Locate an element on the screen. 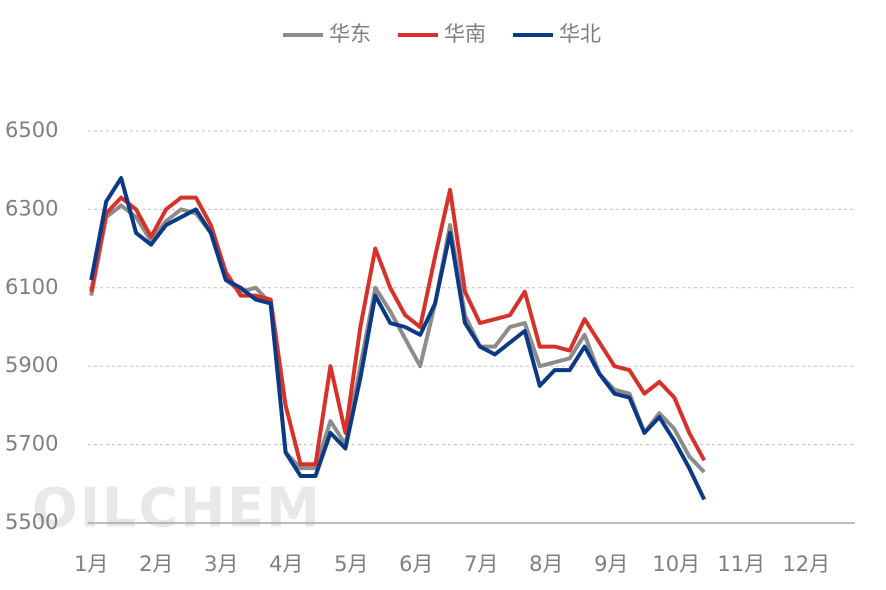 Image resolution: width=886 pixels, height=590 pixels. x-tick-label: 1月 is located at coordinates (91, 564).